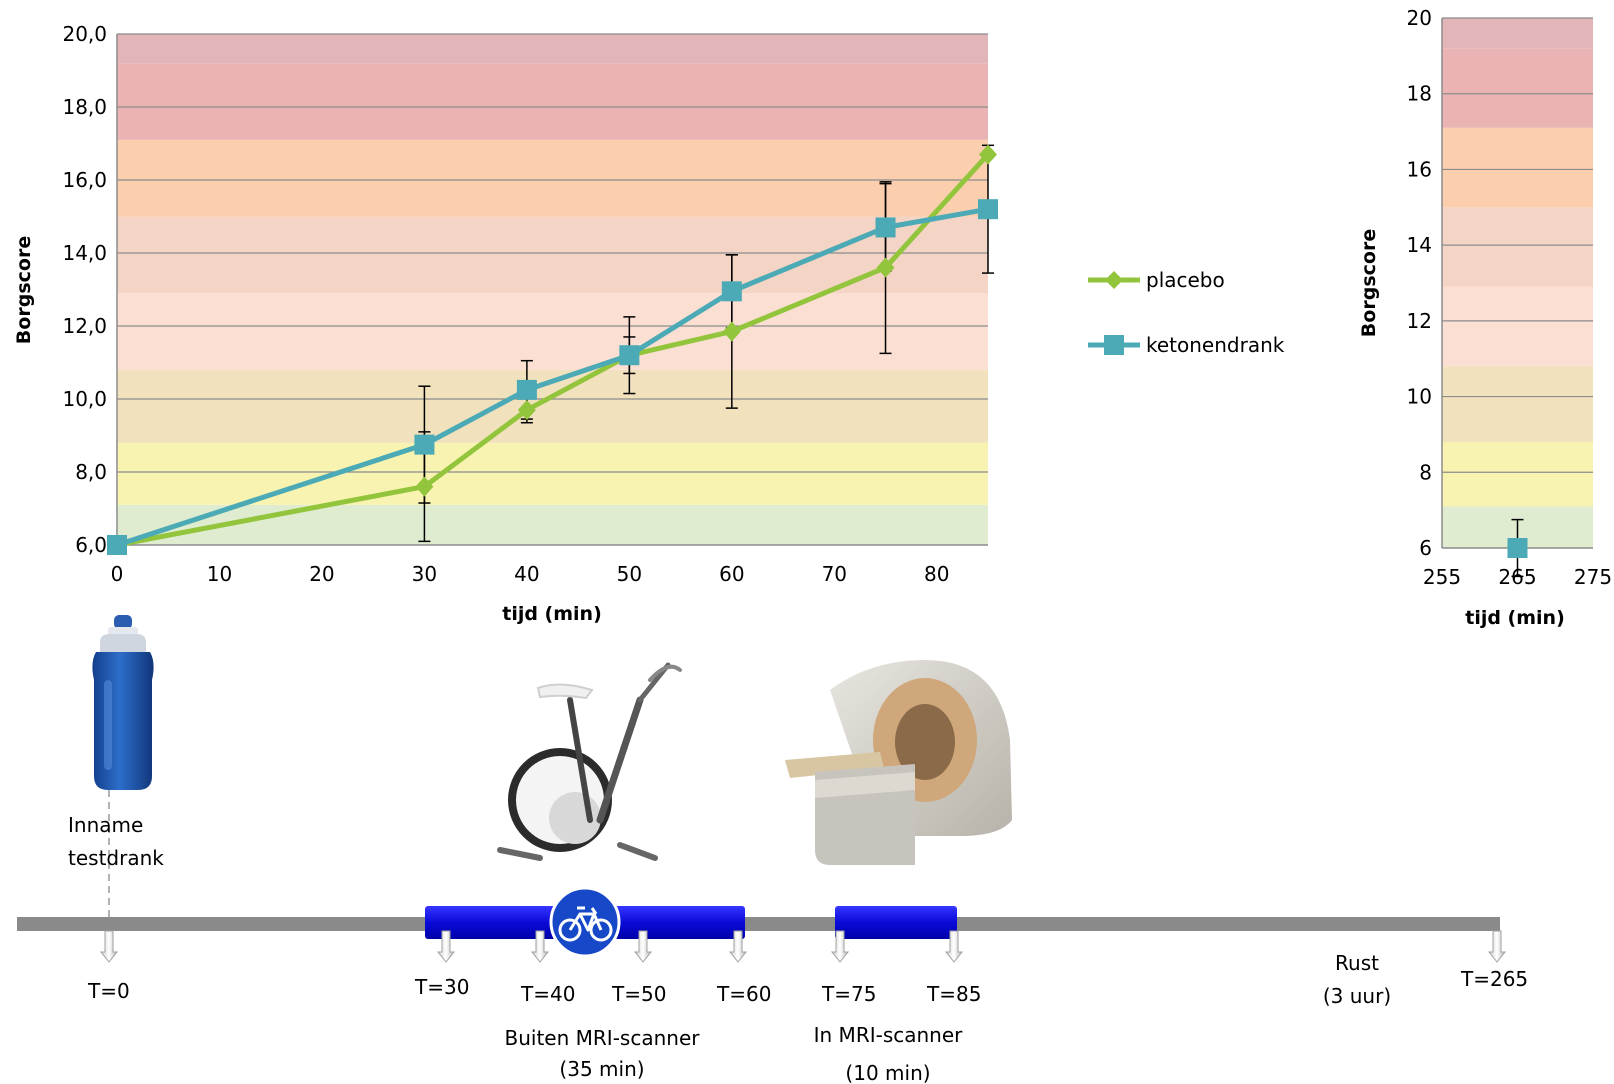 Image resolution: width=1614 pixels, height=1084 pixels. Describe the element at coordinates (108, 991) in the screenshot. I see `marker-t0: T=0` at that location.